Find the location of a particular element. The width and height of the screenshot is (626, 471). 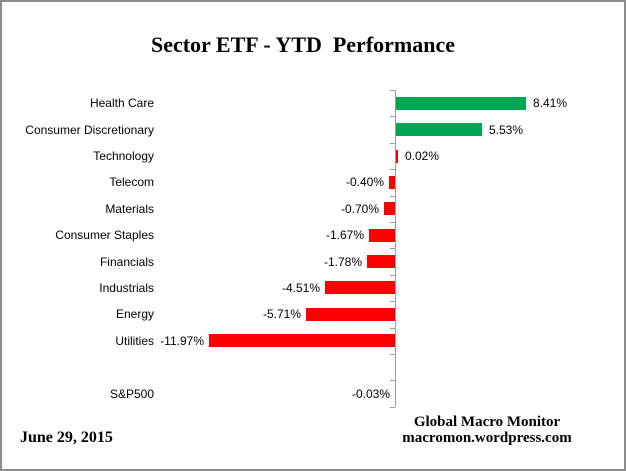

category-label: Materials is located at coordinates (129, 209).